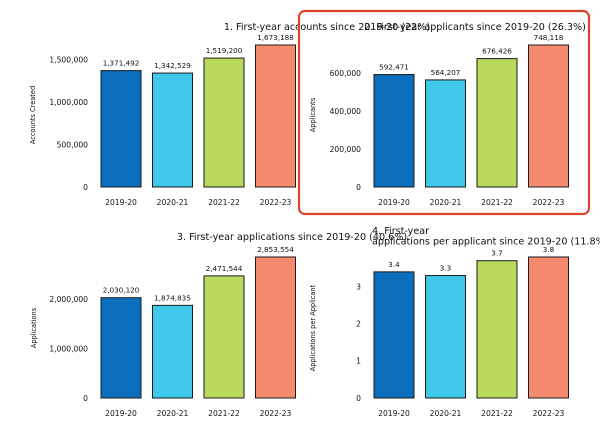 Image resolution: width=600 pixels, height=441 pixels. What do you see at coordinates (224, 268) in the screenshot?
I see `data-label: 2,471,544` at bounding box center [224, 268].